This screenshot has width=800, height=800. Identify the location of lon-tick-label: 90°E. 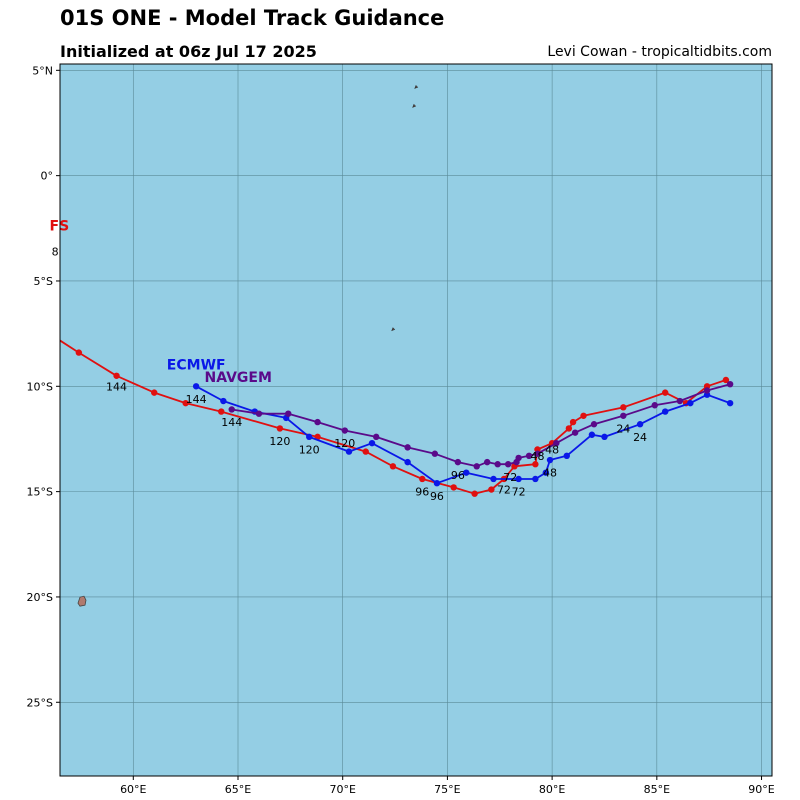
(761, 789).